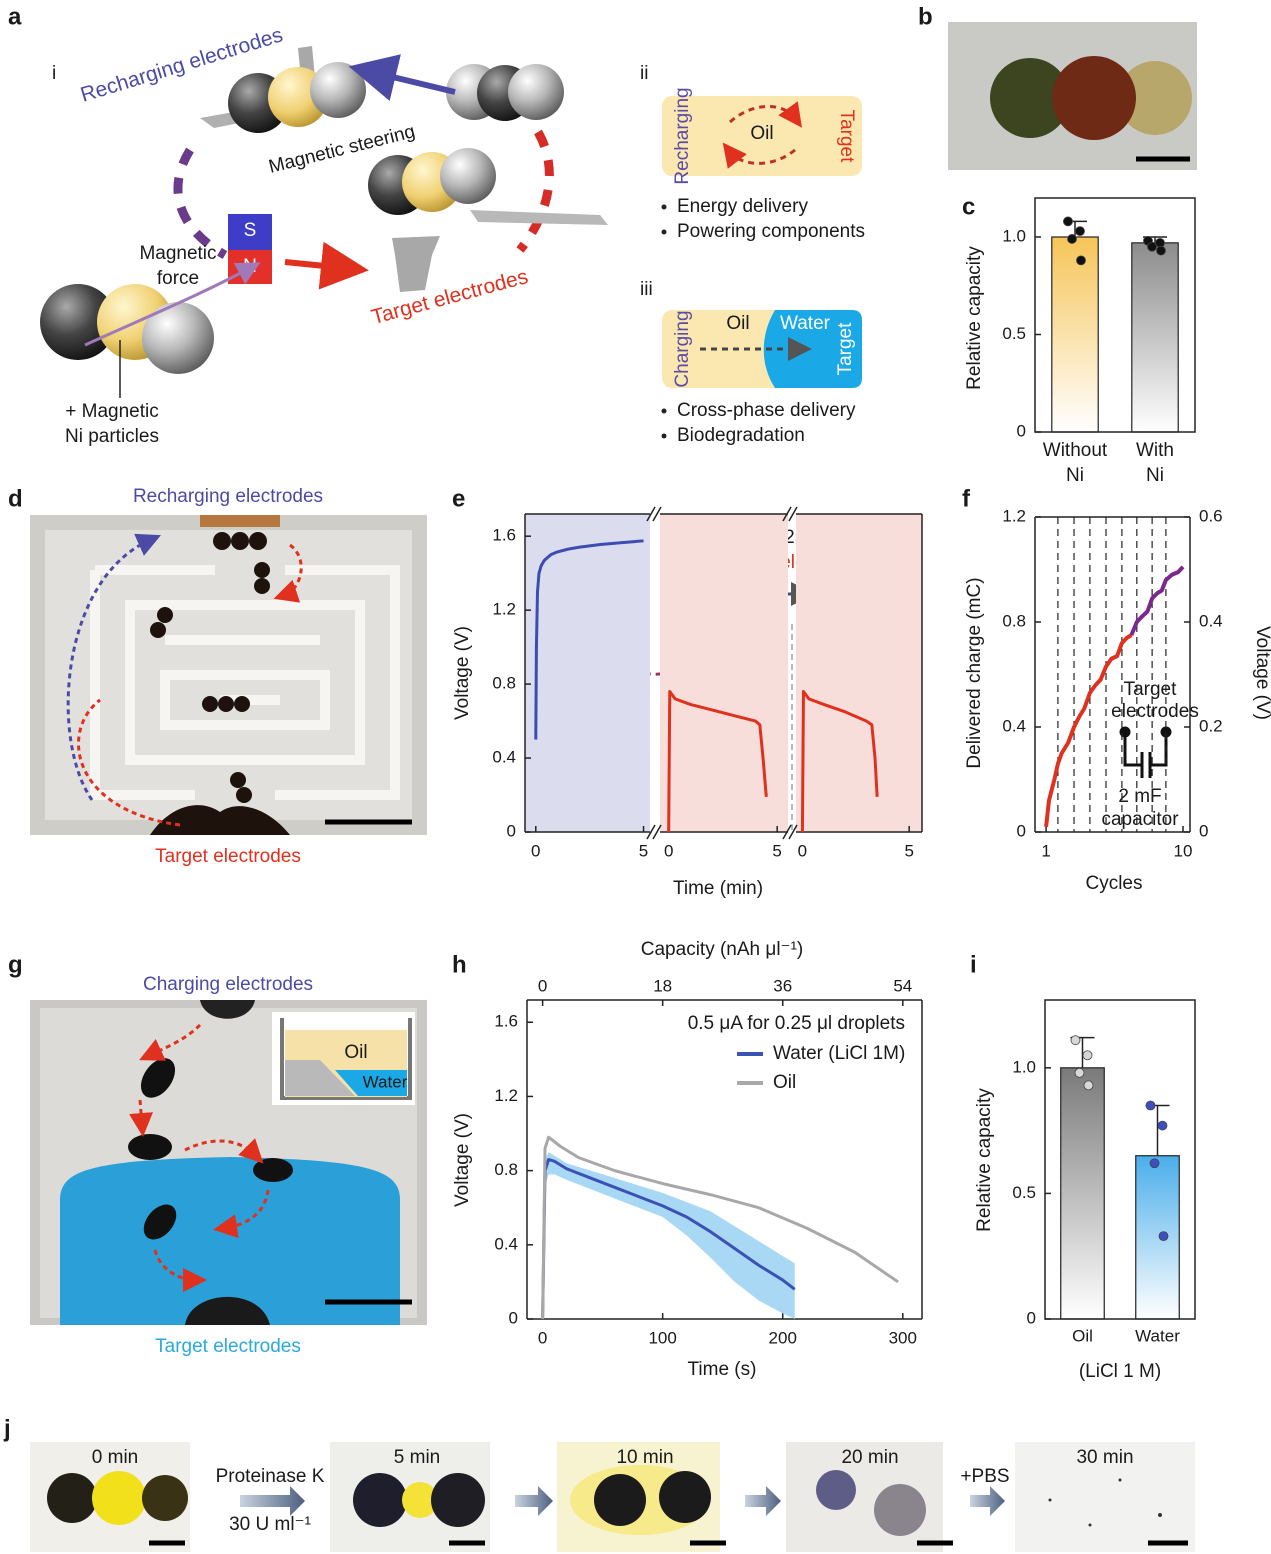 The height and width of the screenshot is (1554, 1271). What do you see at coordinates (240, 521) in the screenshot?
I see `electrode` at bounding box center [240, 521].